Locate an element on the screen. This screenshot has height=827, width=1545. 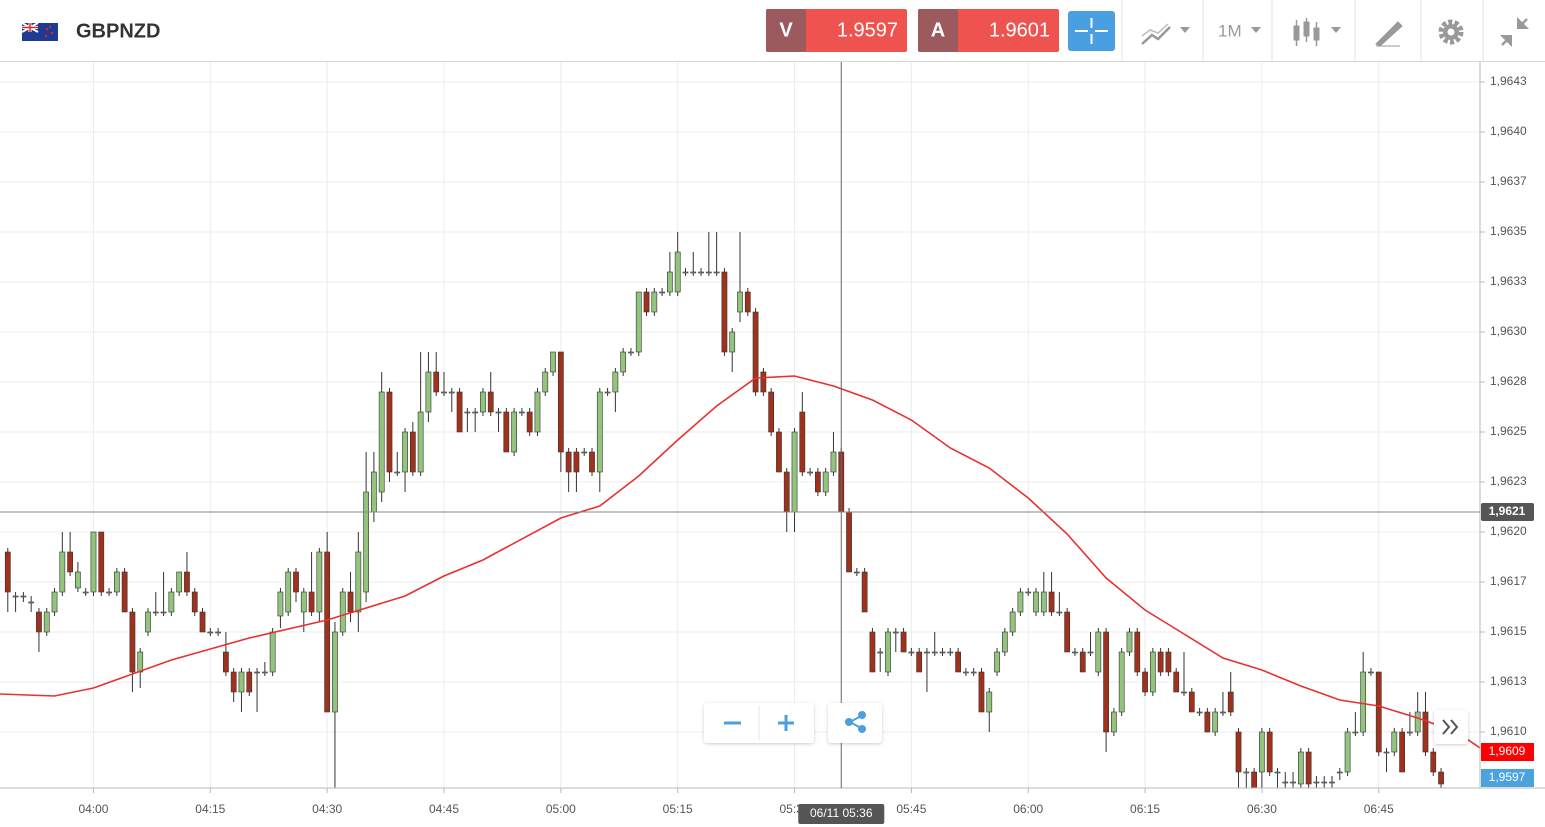
y-tick-label: 1,9617 is located at coordinates (1508, 581).